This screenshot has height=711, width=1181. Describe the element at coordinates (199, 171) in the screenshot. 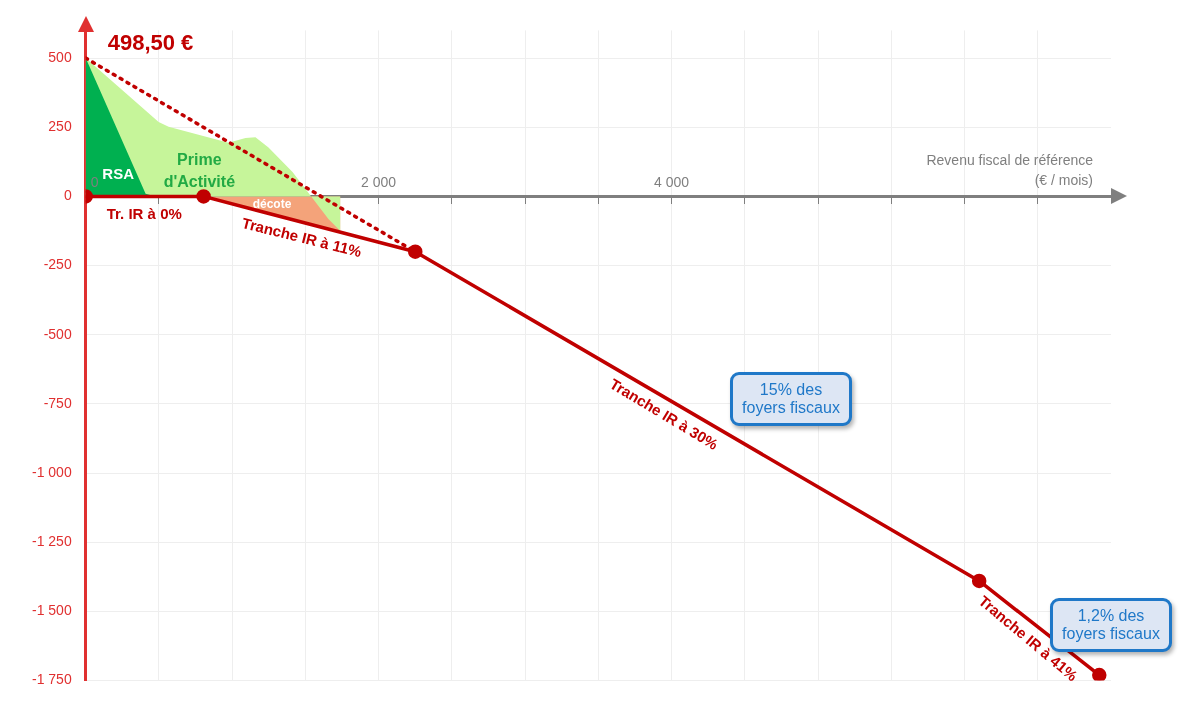

I see `series-label: Prime d'Activité` at that location.